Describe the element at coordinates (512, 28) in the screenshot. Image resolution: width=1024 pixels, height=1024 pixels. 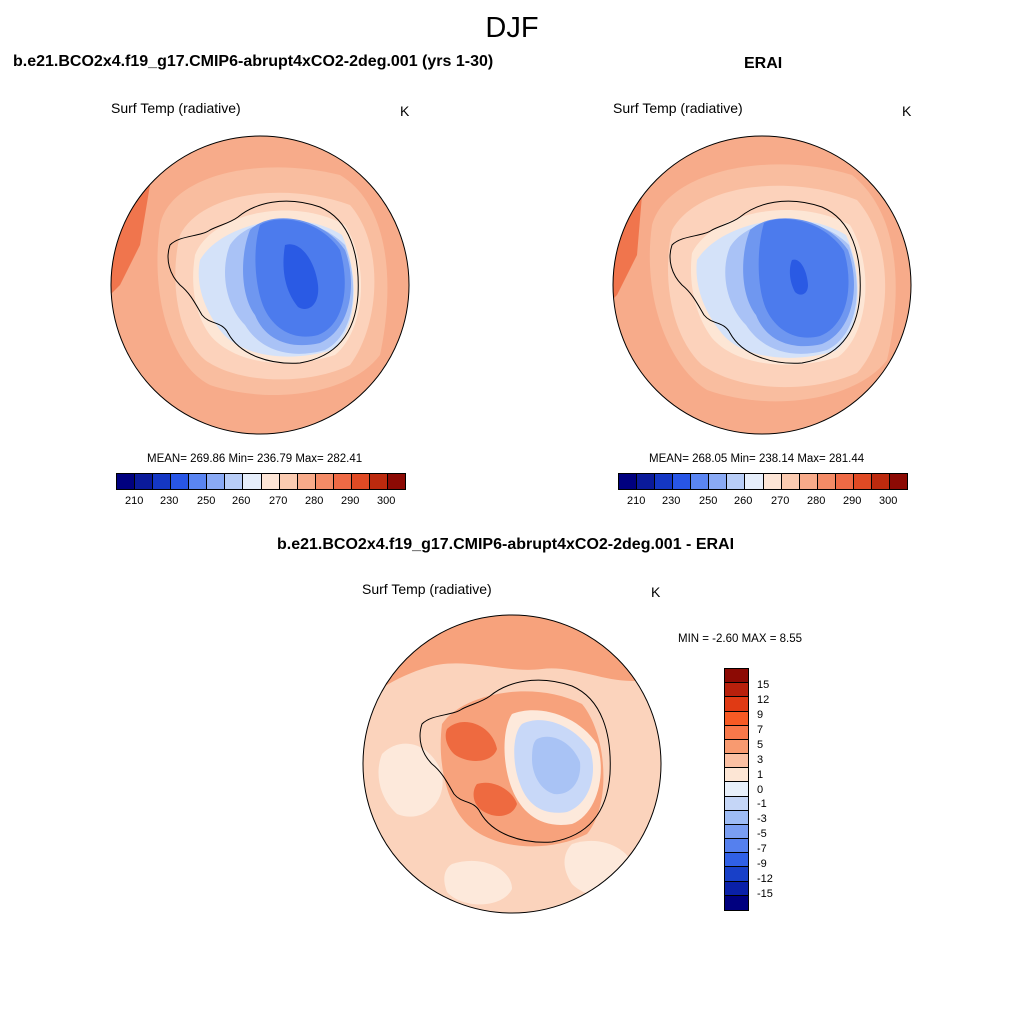
I see `season-title: DJF` at that location.